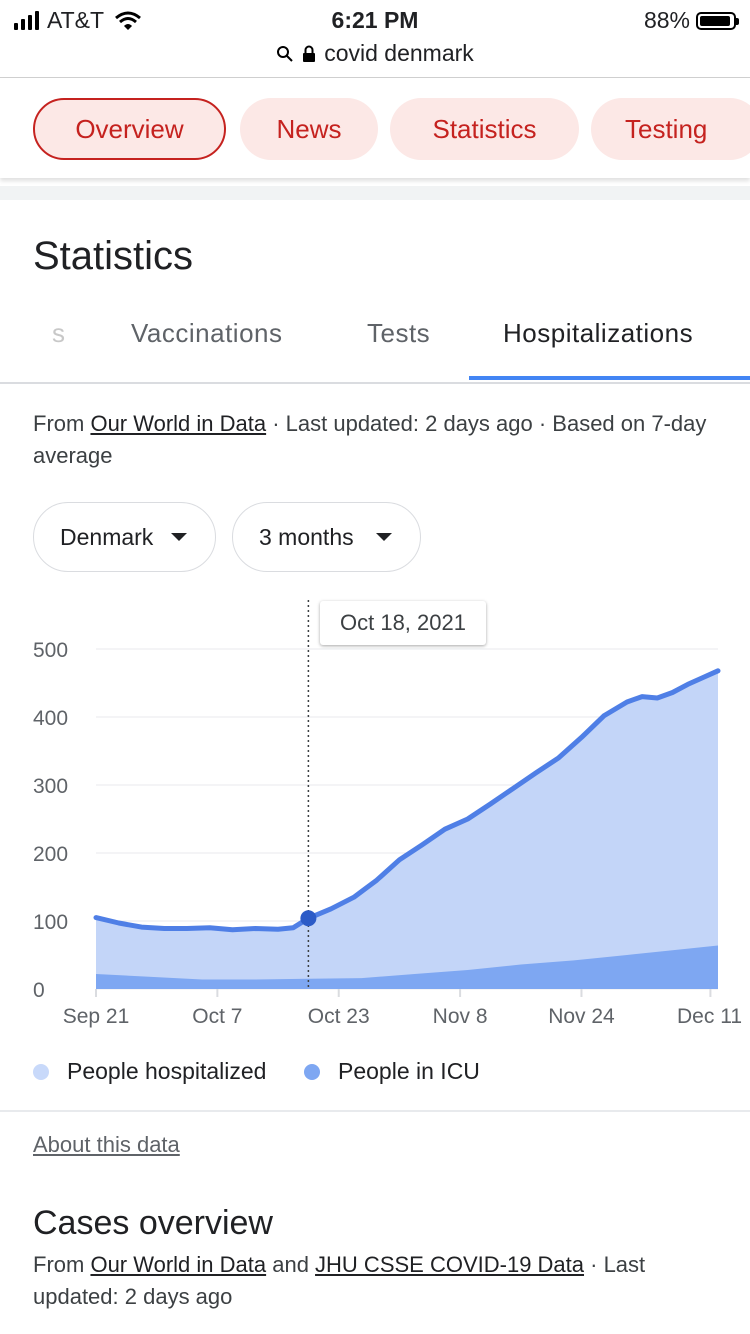 The width and height of the screenshot is (750, 1334). What do you see at coordinates (402, 1008) in the screenshot?
I see `x-axis-ticks: Sep 21 Oct 7 Oct 23 Nov 8 Nov 24 Dec 11` at bounding box center [402, 1008].